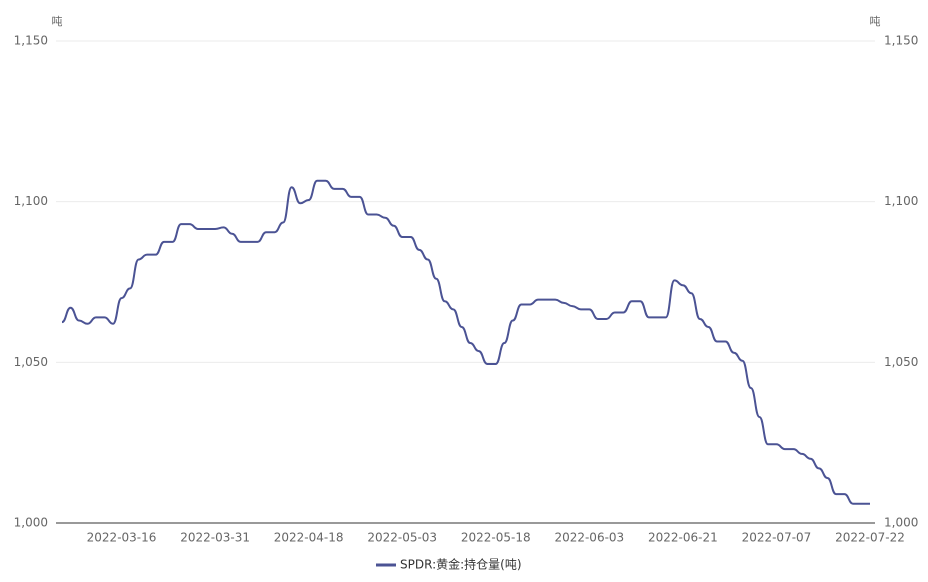 The height and width of the screenshot is (582, 928). I want to click on x-tick-label: 2022-04-18, so click(309, 538).